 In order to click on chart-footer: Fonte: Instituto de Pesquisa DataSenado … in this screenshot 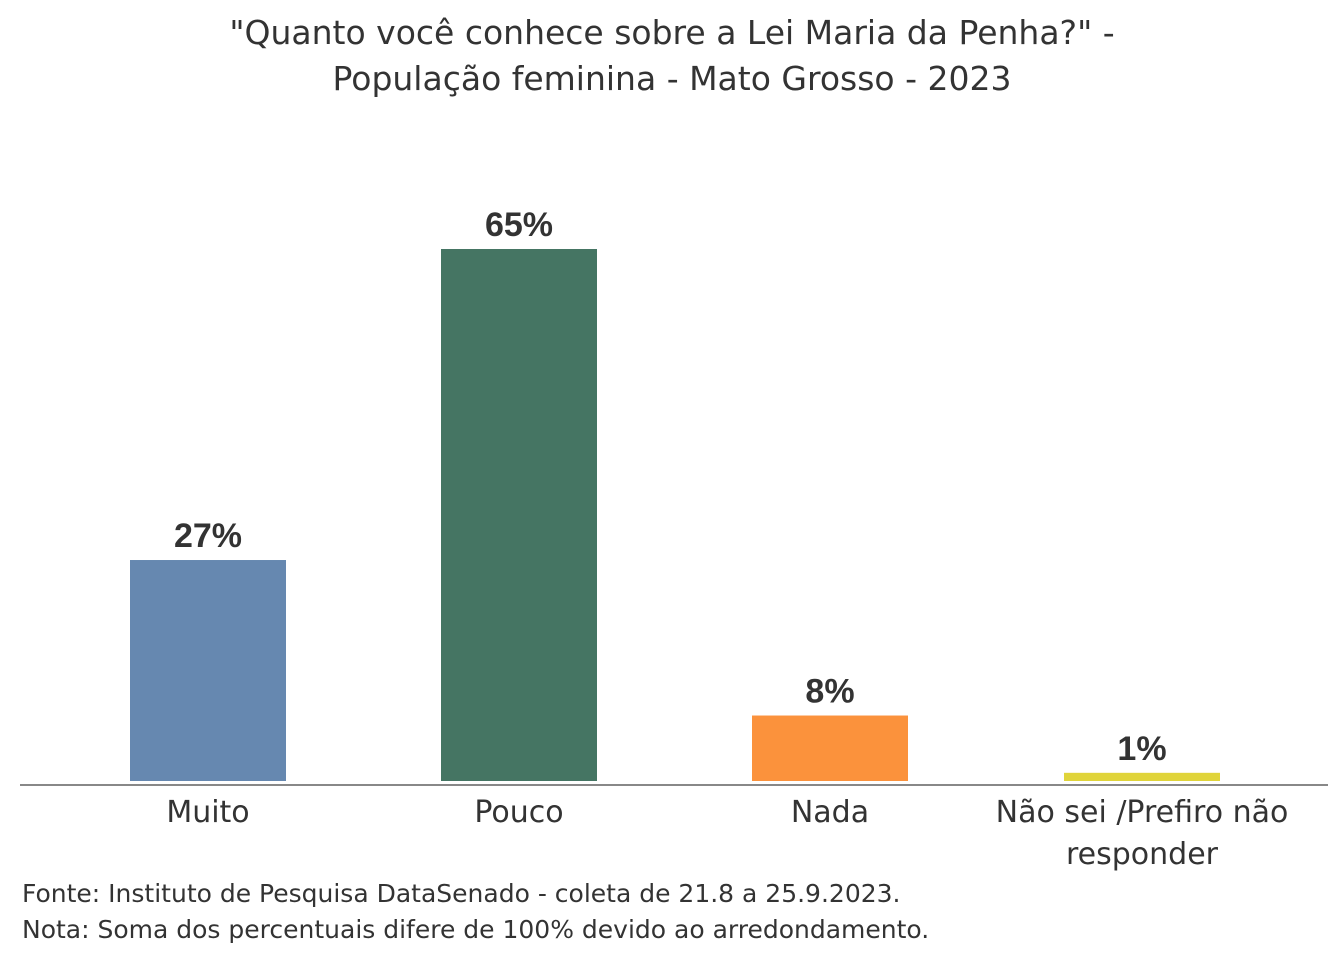, I will do `click(475, 912)`.